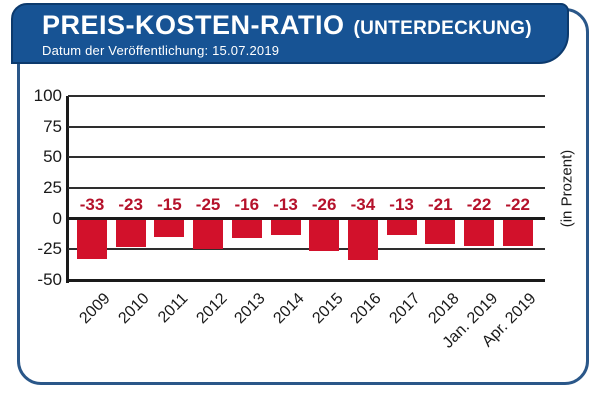 The width and height of the screenshot is (606, 402). I want to click on page-title: PREIS-KOSTEN-RATIO, so click(193, 25).